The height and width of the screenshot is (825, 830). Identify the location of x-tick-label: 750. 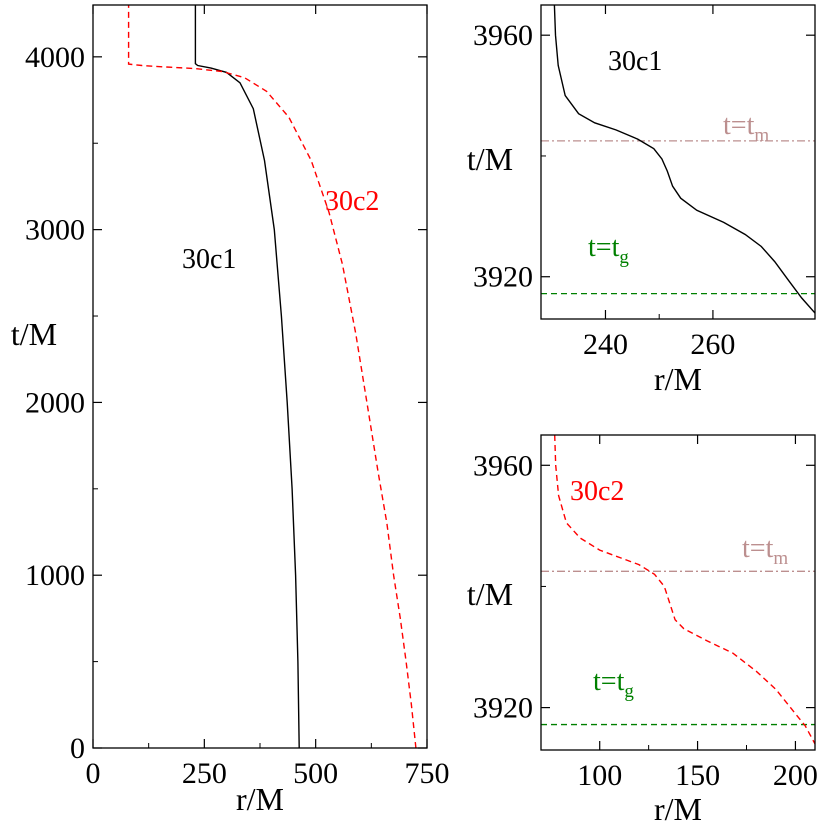
(427, 773).